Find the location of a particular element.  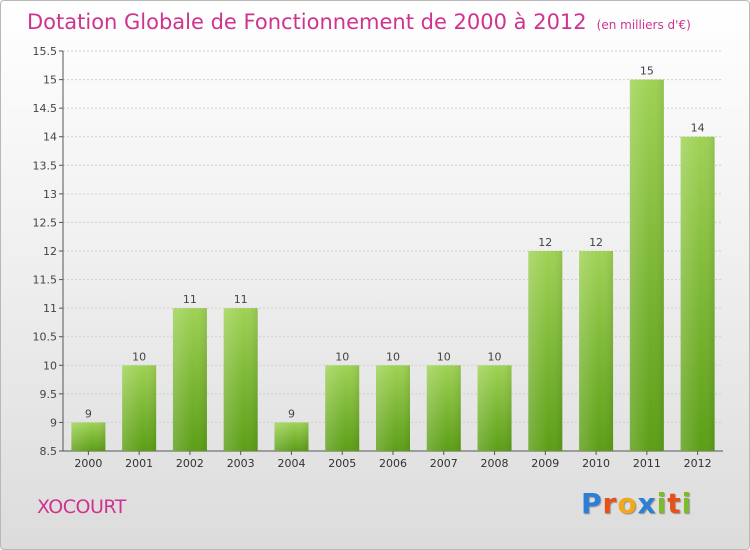

y-tick-label: 13.5 is located at coordinates (45, 165).